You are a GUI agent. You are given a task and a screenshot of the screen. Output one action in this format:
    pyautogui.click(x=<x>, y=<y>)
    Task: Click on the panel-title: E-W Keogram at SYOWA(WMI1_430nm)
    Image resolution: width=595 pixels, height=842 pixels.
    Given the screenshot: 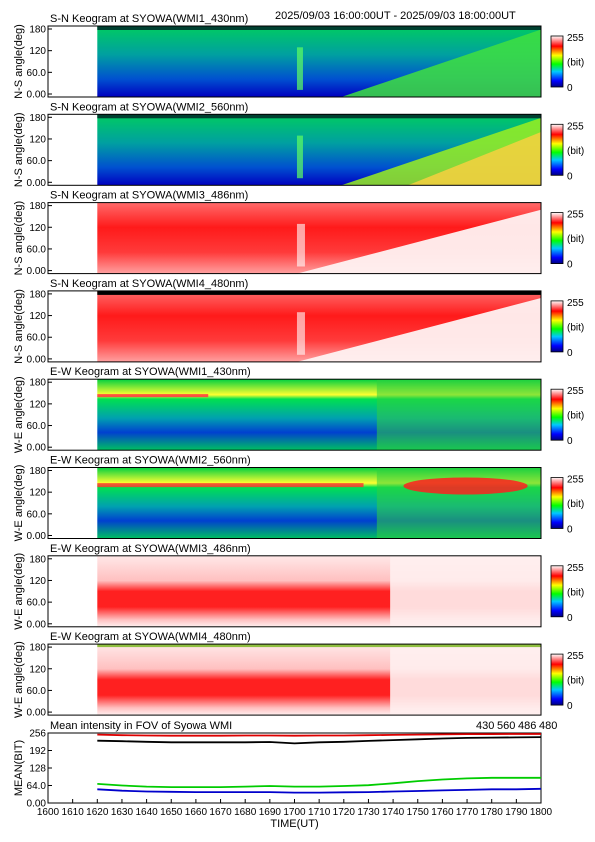 What is the action you would take?
    pyautogui.click(x=150, y=372)
    